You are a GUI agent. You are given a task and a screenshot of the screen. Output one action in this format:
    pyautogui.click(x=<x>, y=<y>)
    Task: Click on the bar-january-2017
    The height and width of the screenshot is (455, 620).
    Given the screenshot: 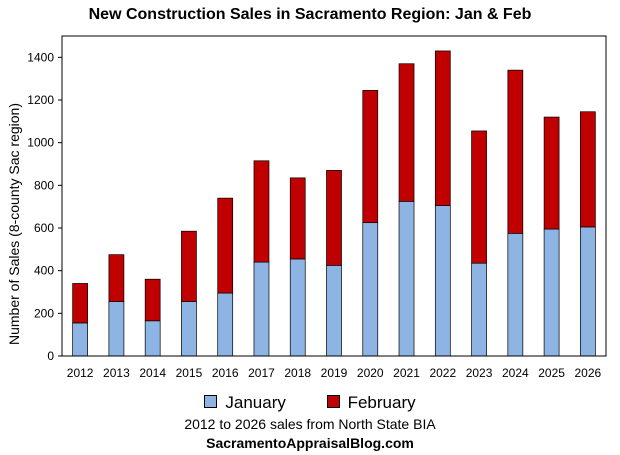 What is the action you would take?
    pyautogui.click(x=261, y=309)
    